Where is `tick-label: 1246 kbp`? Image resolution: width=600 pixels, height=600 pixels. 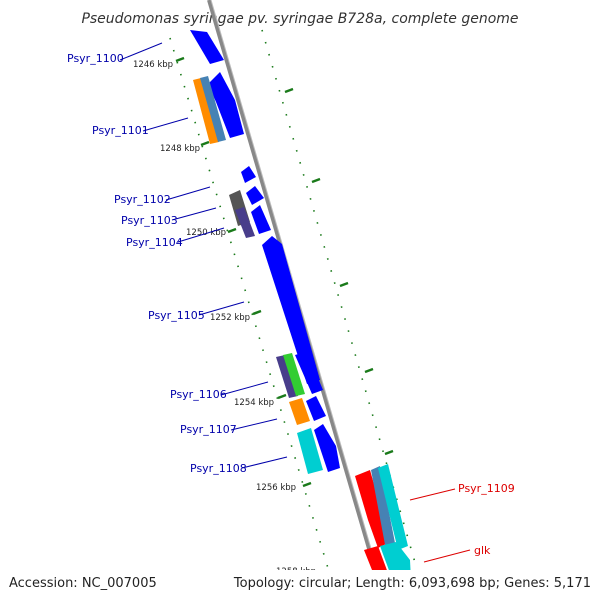 tick-label: 1246 kbp is located at coordinates (153, 65).